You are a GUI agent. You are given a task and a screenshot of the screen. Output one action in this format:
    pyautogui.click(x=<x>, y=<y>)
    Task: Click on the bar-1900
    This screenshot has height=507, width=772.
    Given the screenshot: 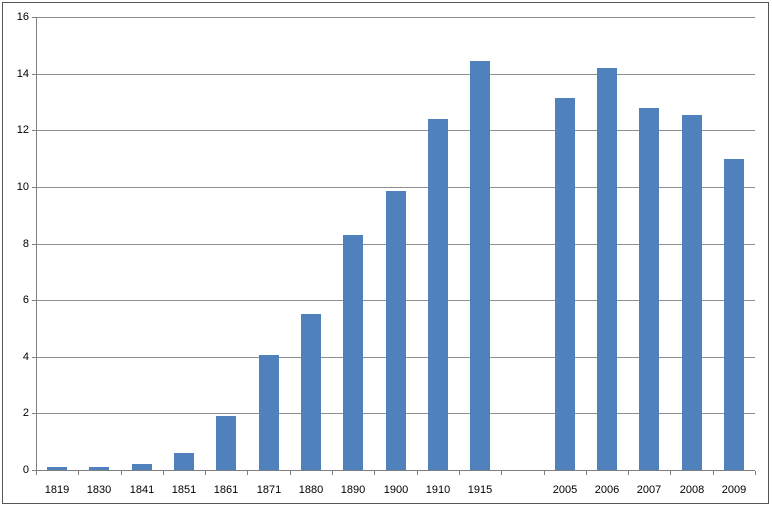 What is the action you would take?
    pyautogui.click(x=396, y=330)
    